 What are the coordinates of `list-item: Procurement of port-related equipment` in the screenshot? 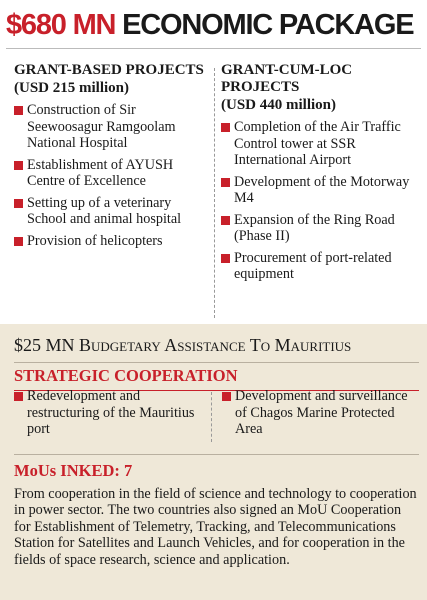 It's located at (319, 266).